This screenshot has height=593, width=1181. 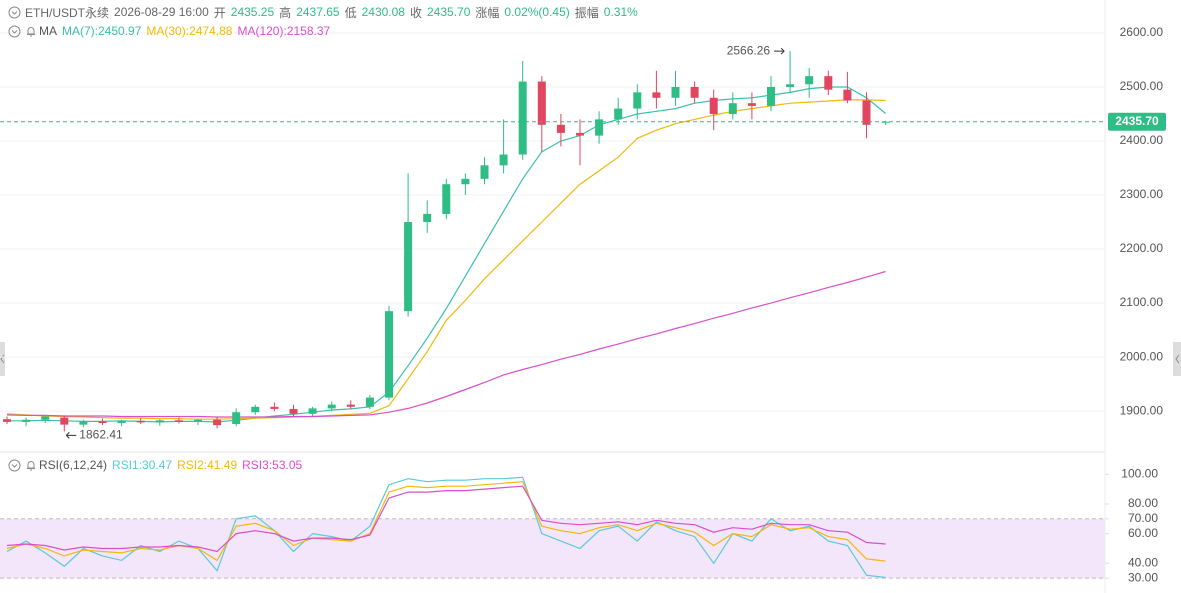 What do you see at coordinates (1143, 562) in the screenshot?
I see `rsi-tick-label: 40.00` at bounding box center [1143, 562].